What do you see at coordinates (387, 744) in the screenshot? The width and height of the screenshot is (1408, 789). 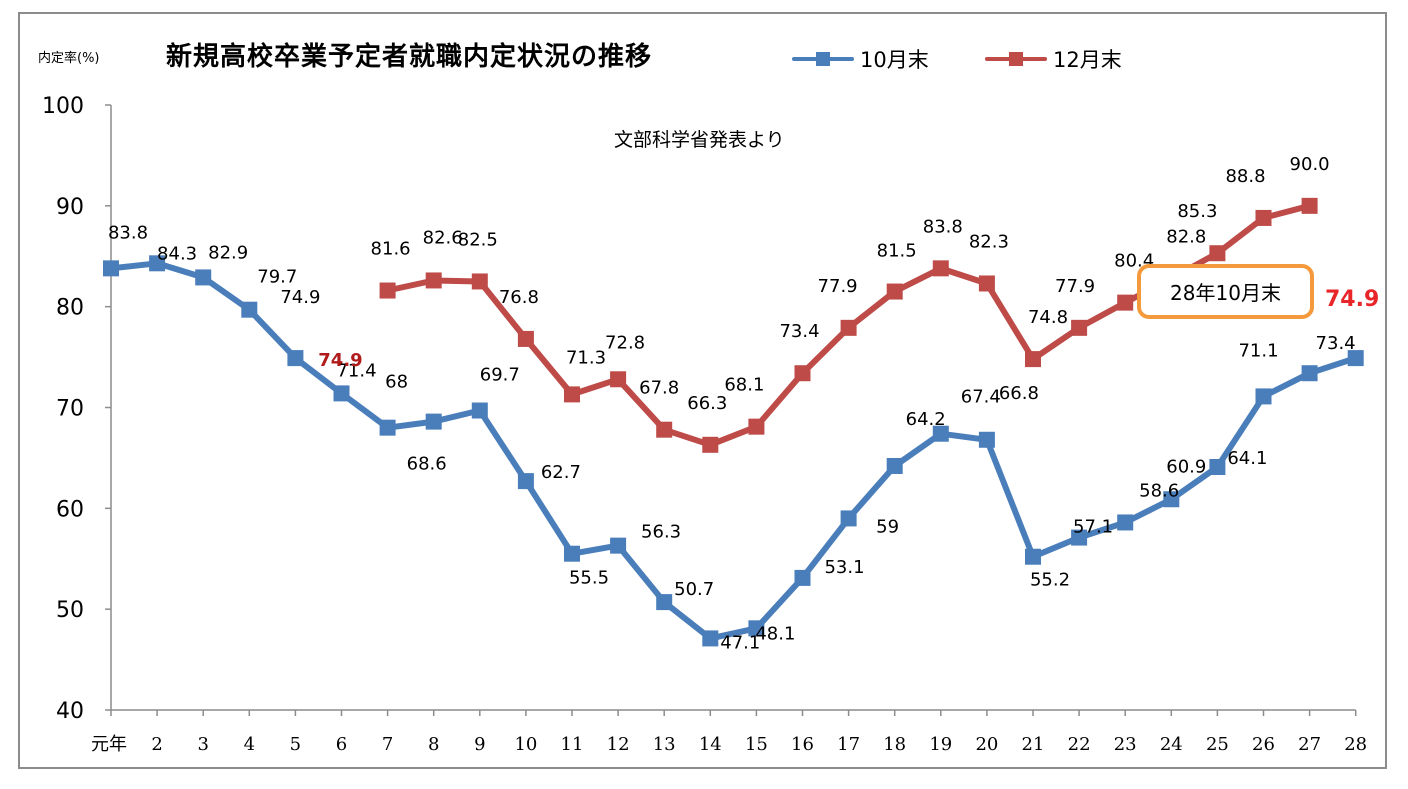 I see `x-tick-label: 7` at bounding box center [387, 744].